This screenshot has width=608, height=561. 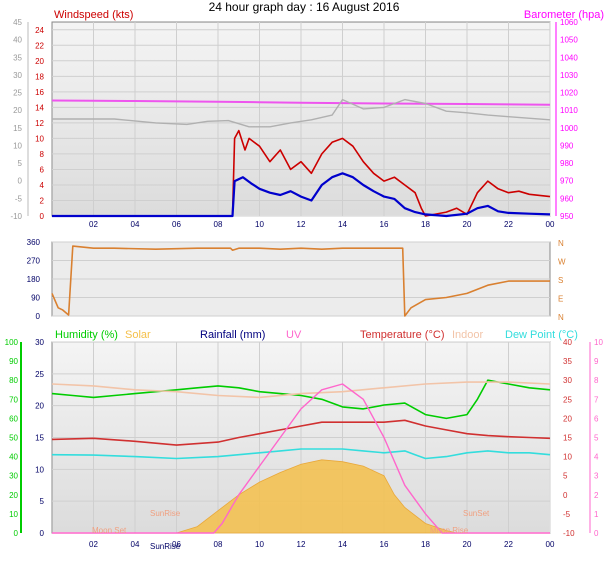 What do you see at coordinates (17, 75) in the screenshot?
I see `gust-tick-label: 30` at bounding box center [17, 75].